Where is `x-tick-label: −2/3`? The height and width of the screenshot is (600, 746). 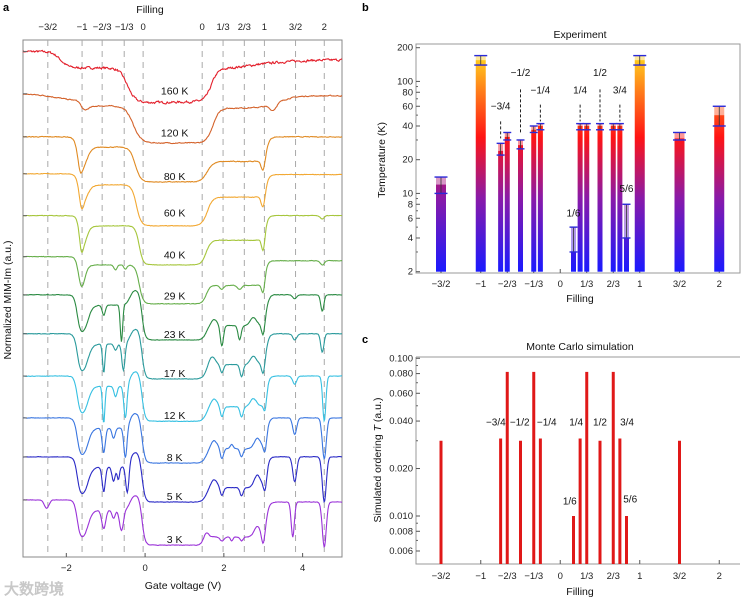 x-tick-label: −2/3 is located at coordinates (507, 576).